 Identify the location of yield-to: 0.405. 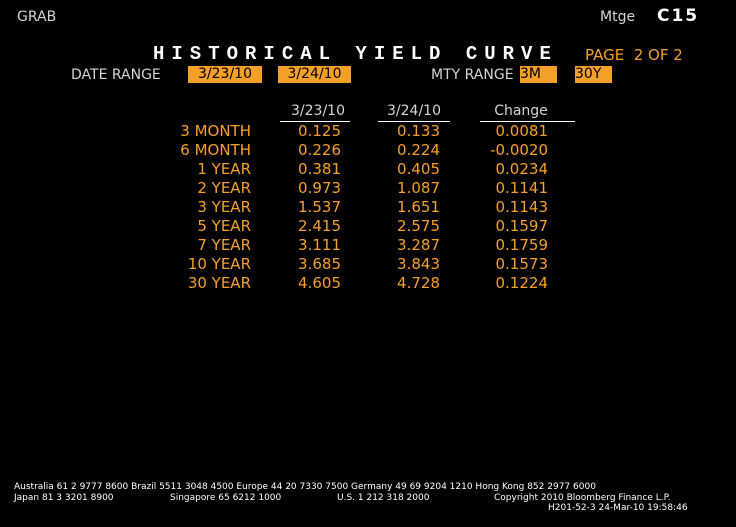
(418, 169).